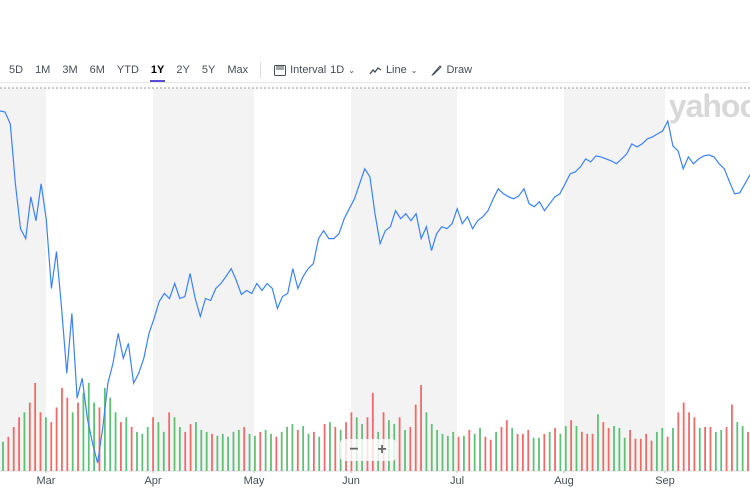  Describe the element at coordinates (157, 70) in the screenshot. I see `range-1y: 1Y` at that location.